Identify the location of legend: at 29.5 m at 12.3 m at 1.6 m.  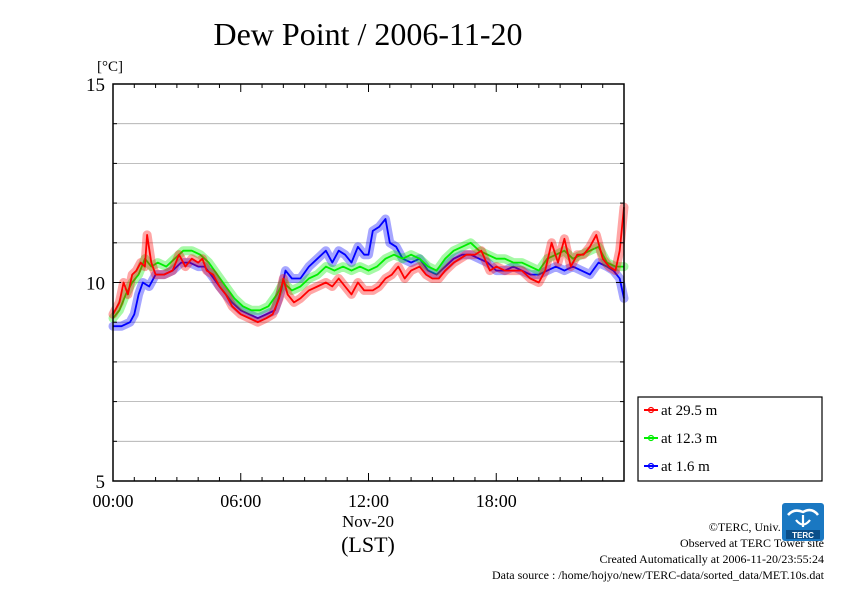
(730, 439).